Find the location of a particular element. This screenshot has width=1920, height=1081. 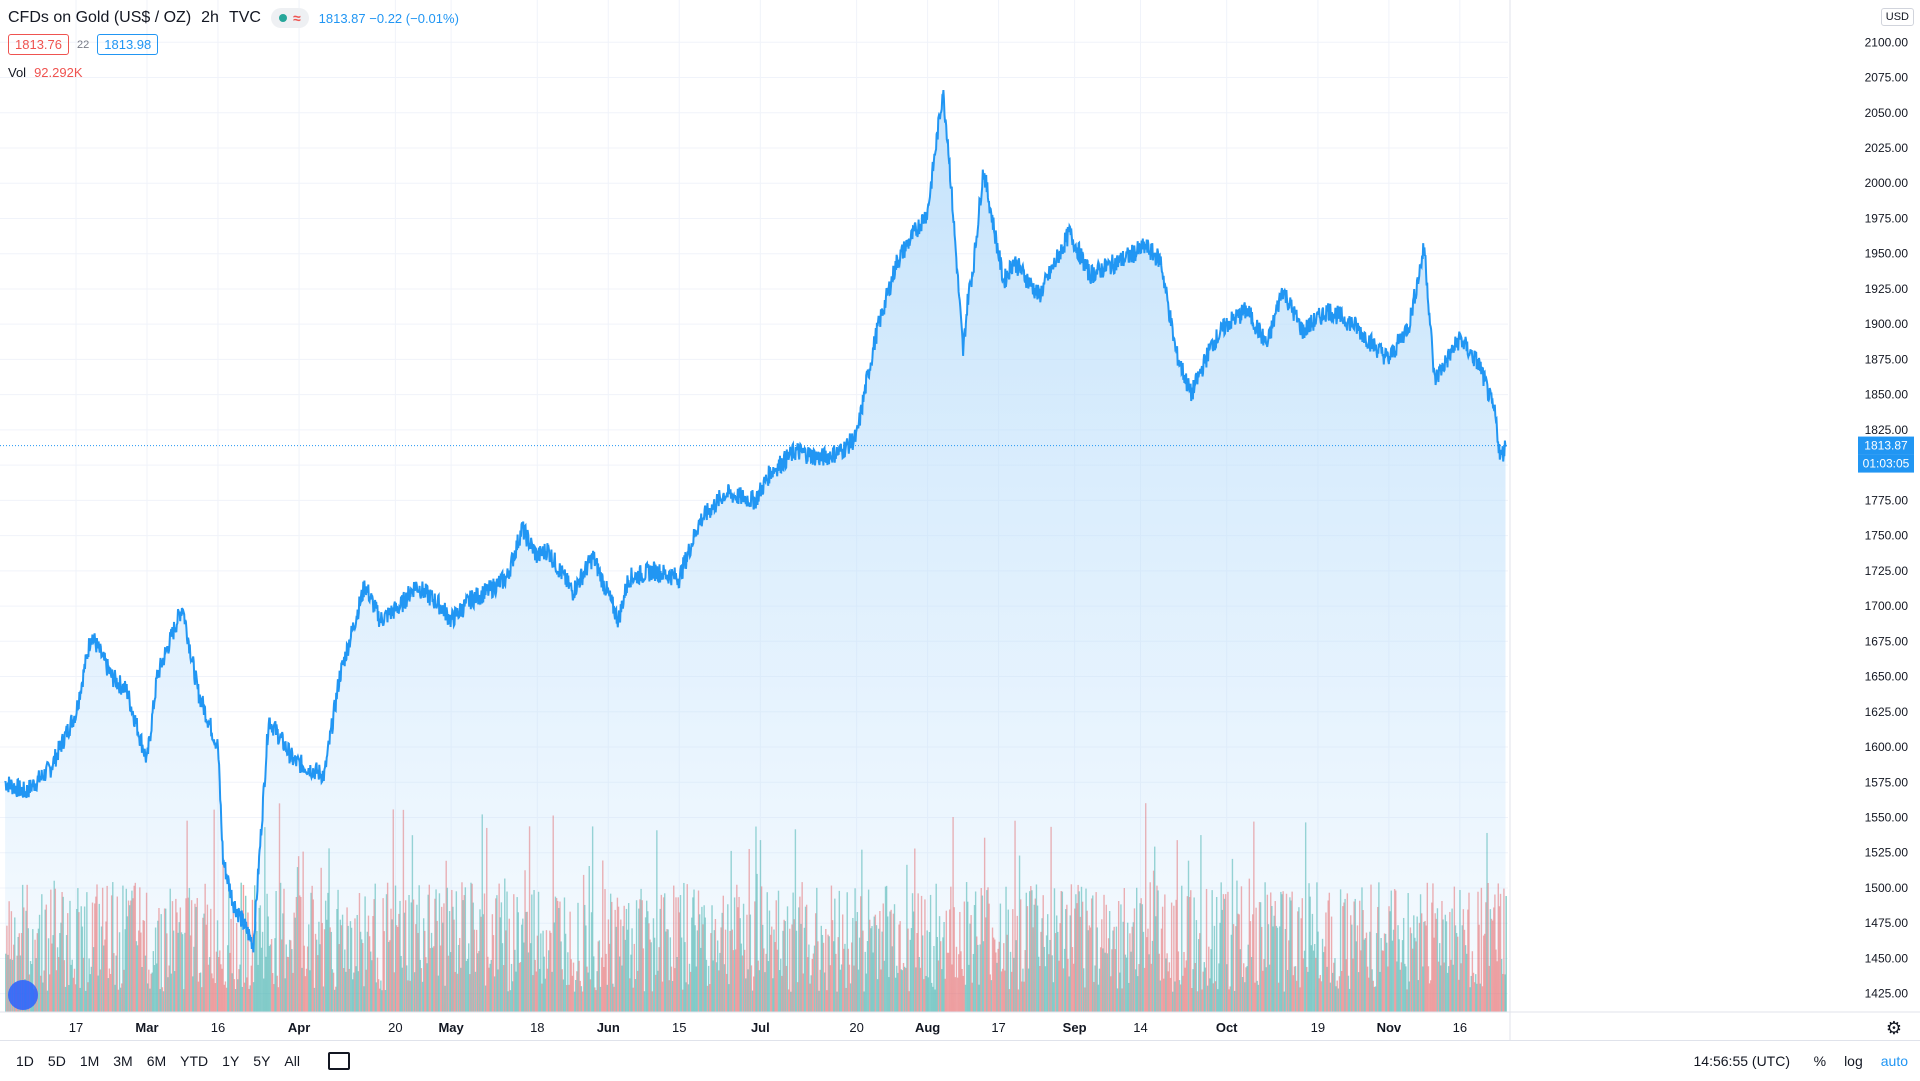

y-tick-label: 1550.00 is located at coordinates (1887, 817).